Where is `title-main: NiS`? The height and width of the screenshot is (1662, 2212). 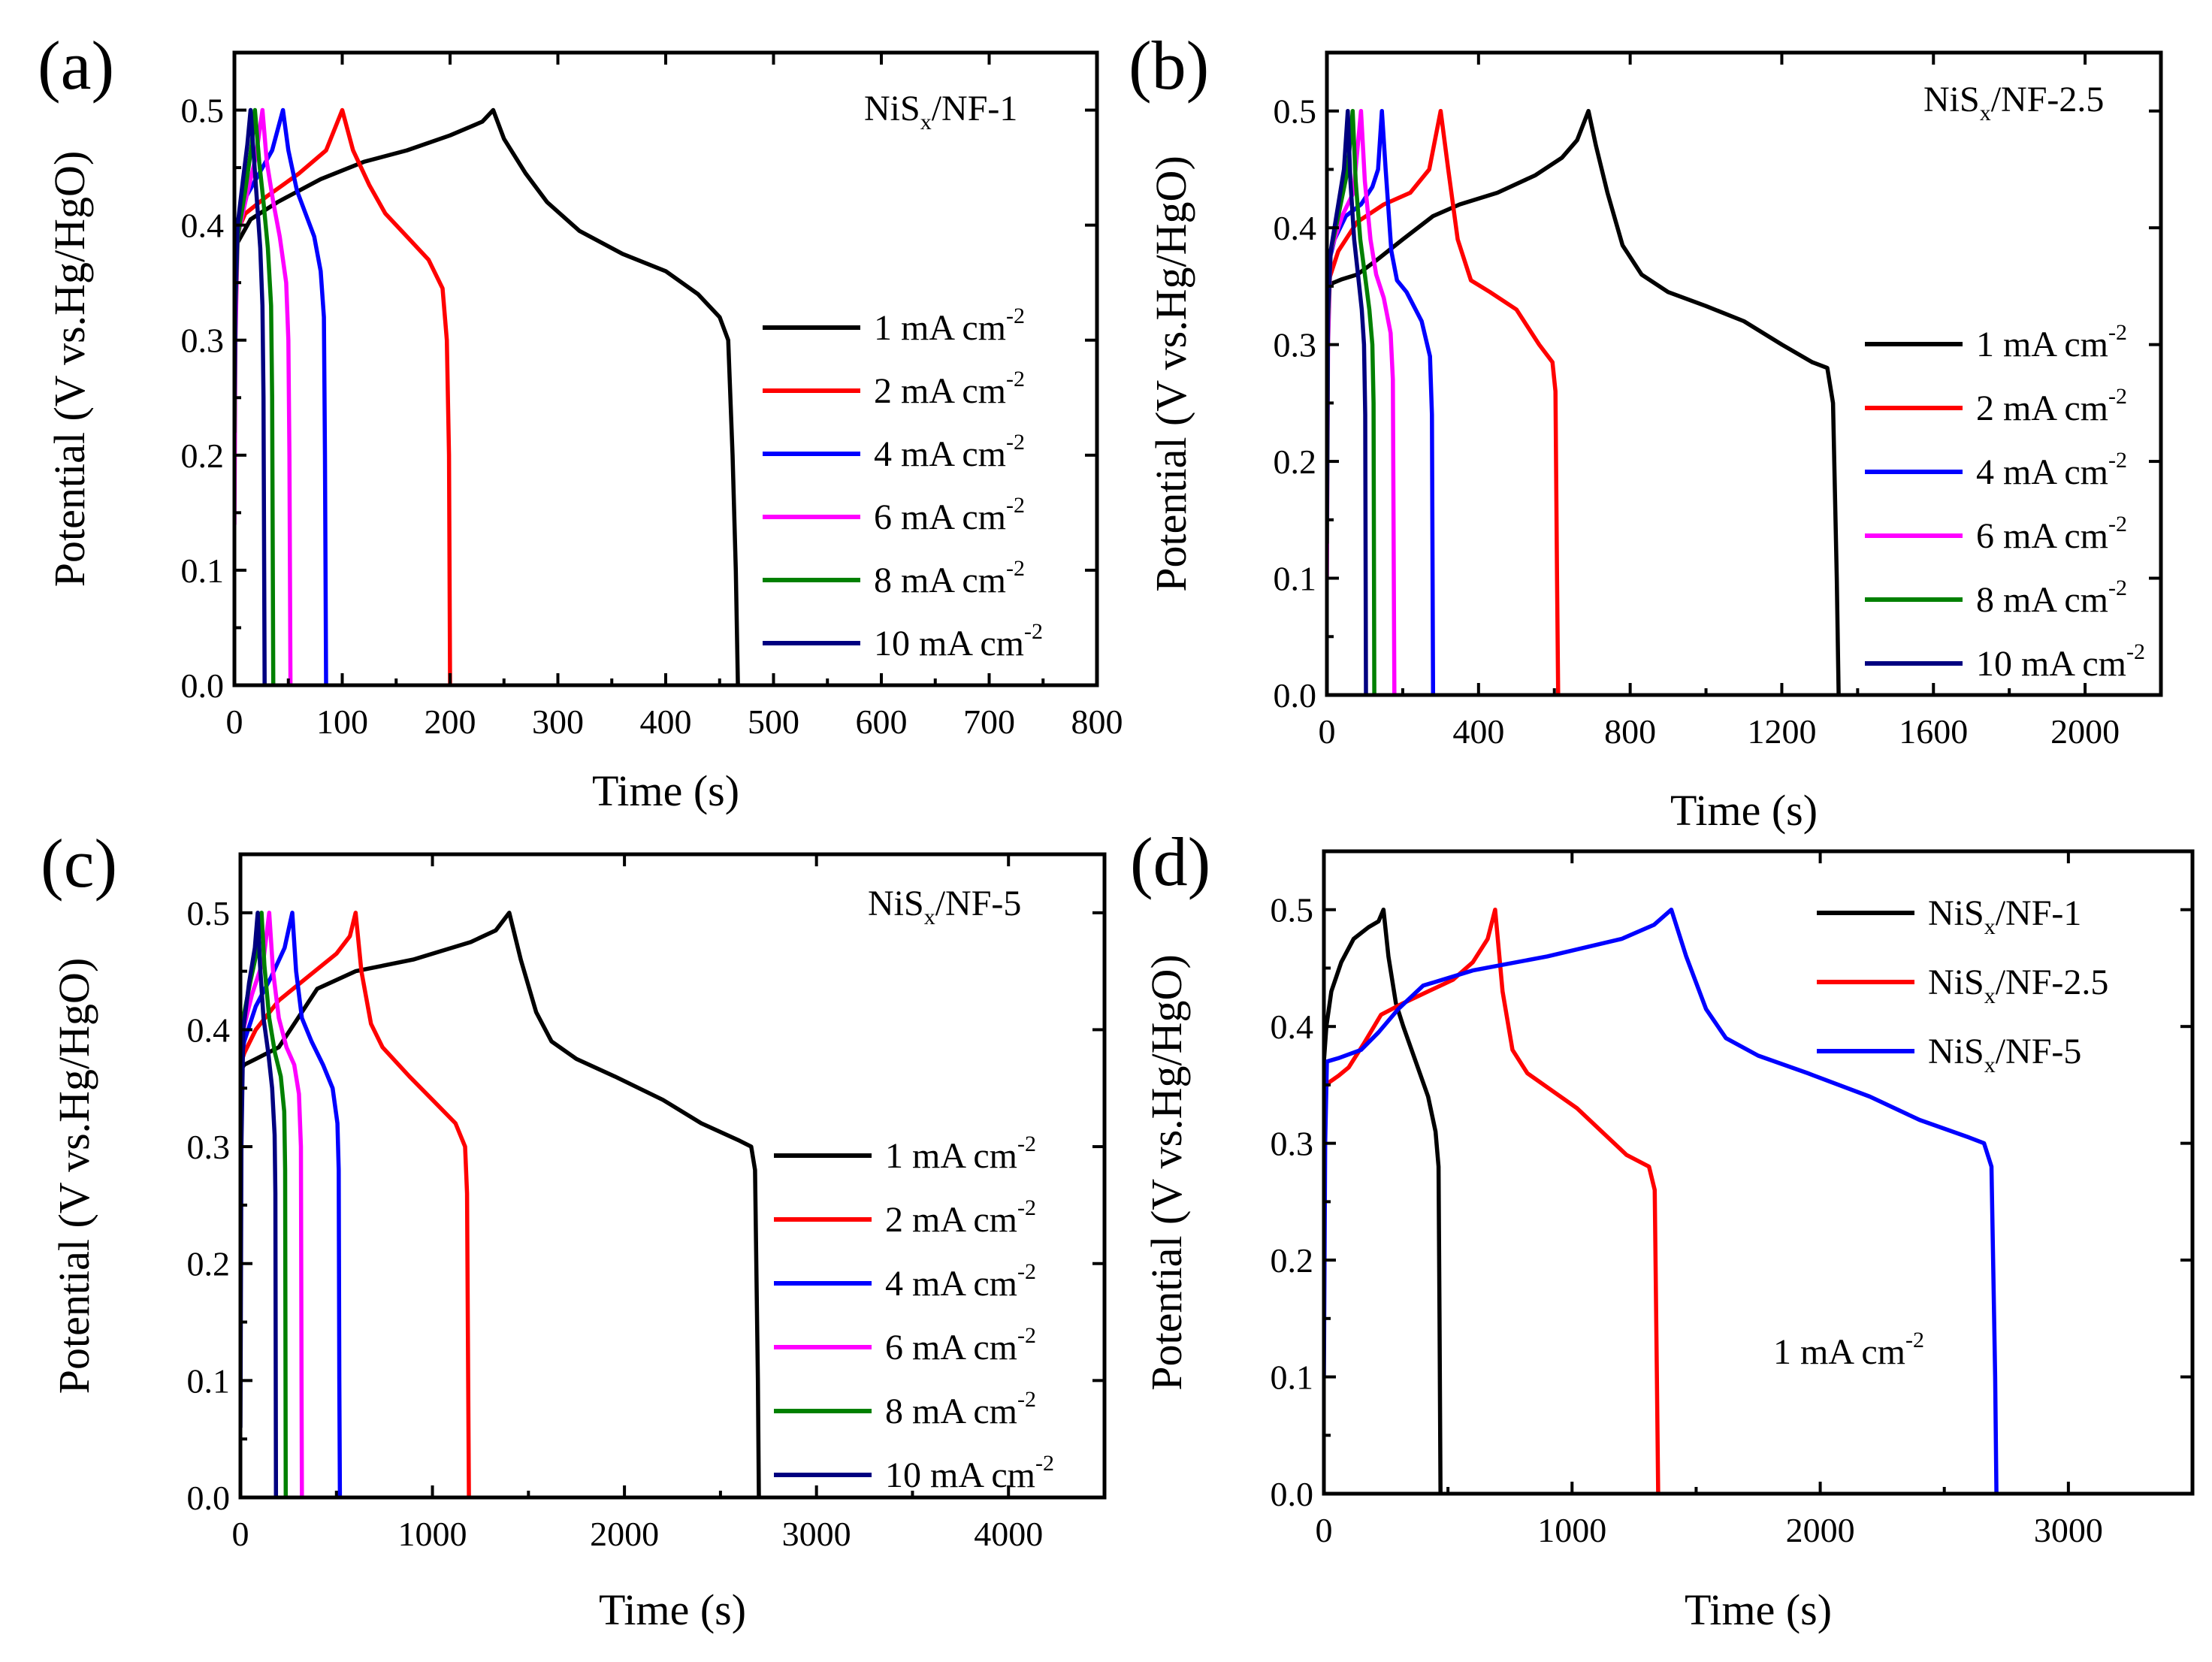 title-main: NiS is located at coordinates (1951, 99).